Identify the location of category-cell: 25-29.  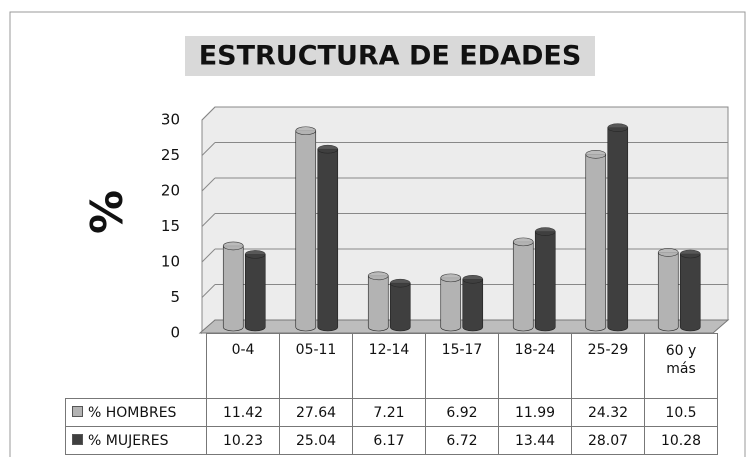
(608, 366).